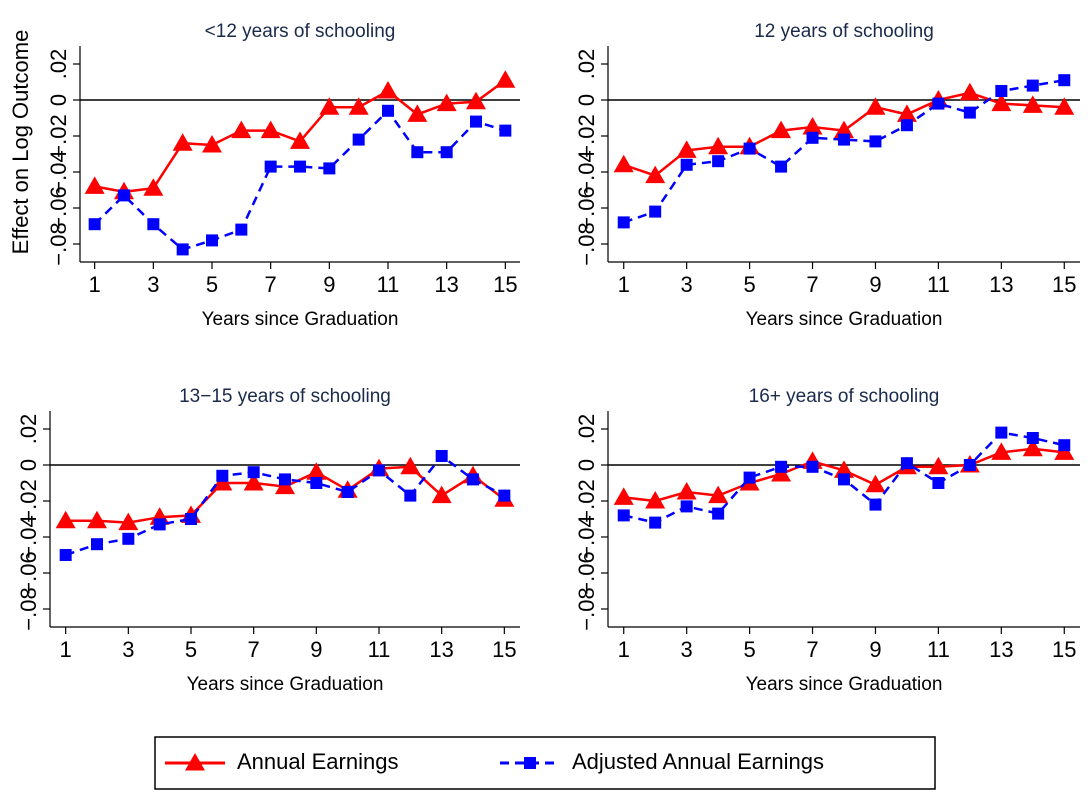  I want to click on x-tick-label: 5, so click(749, 284).